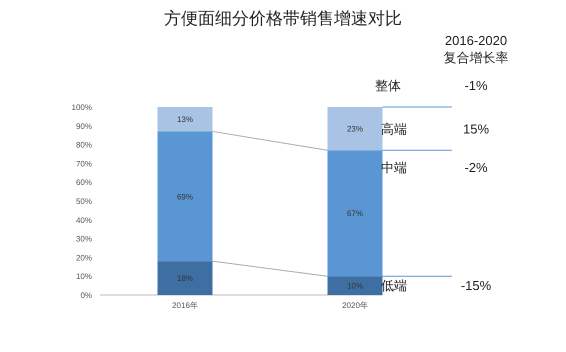 Image resolution: width=566 pixels, height=352 pixels. What do you see at coordinates (283, 18) in the screenshot?
I see `chart-title: 方便面细分价格带销售增速对比` at bounding box center [283, 18].